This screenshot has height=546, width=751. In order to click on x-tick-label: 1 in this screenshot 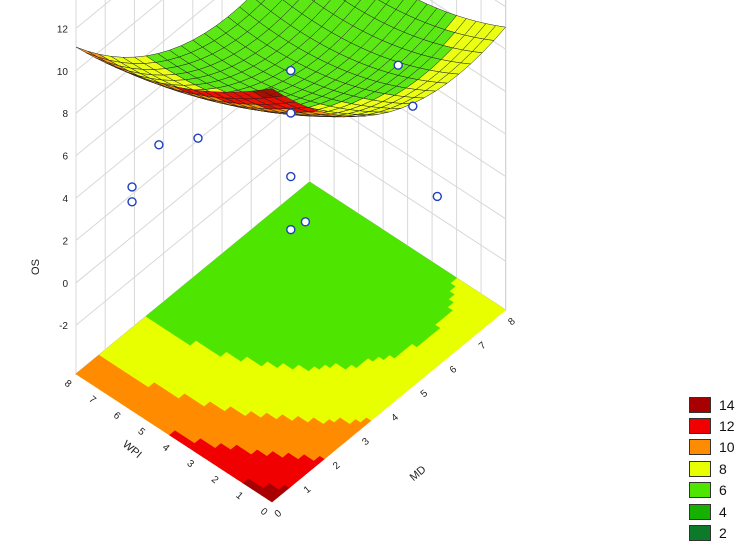, I will do `click(308, 490)`.